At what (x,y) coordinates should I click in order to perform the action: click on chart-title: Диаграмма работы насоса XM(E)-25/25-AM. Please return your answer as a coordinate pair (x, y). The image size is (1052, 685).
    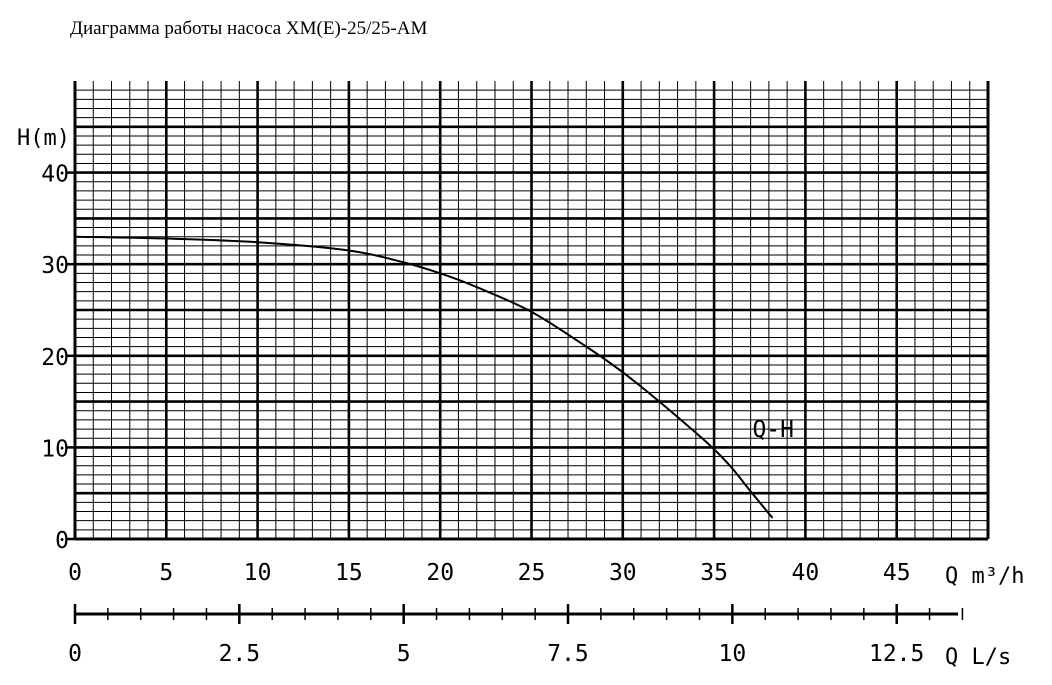
    Looking at the image, I should click on (249, 28).